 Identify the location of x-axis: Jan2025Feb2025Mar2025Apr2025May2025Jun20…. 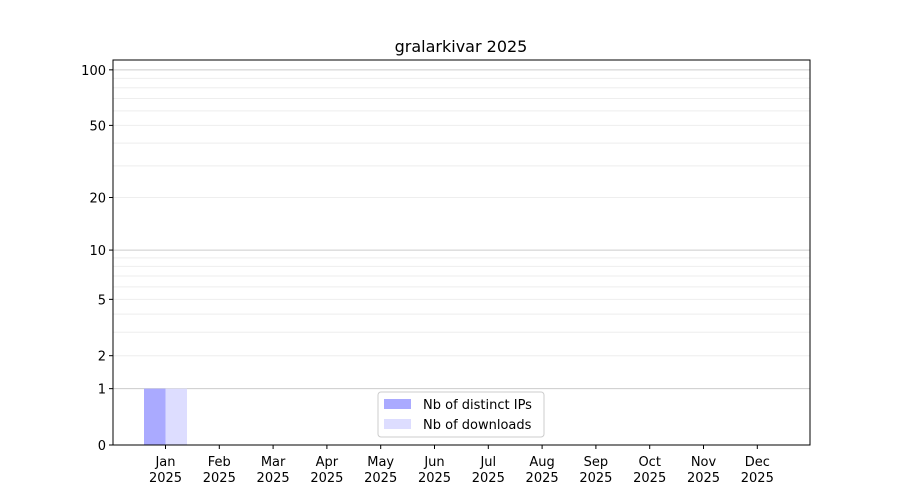
(461, 465).